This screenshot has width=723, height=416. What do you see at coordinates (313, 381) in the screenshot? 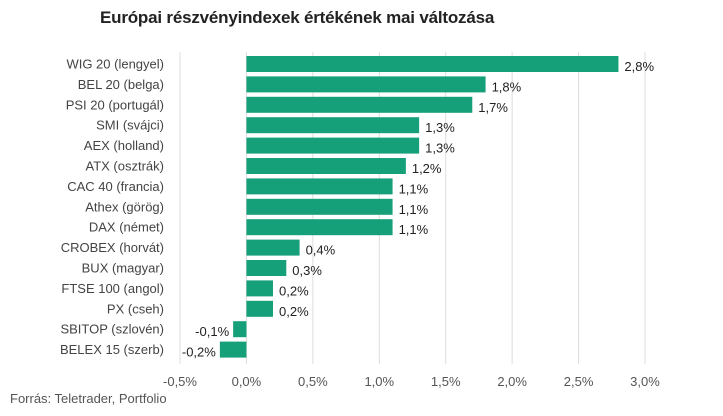
I see `x-tick-label: 0,5%` at bounding box center [313, 381].